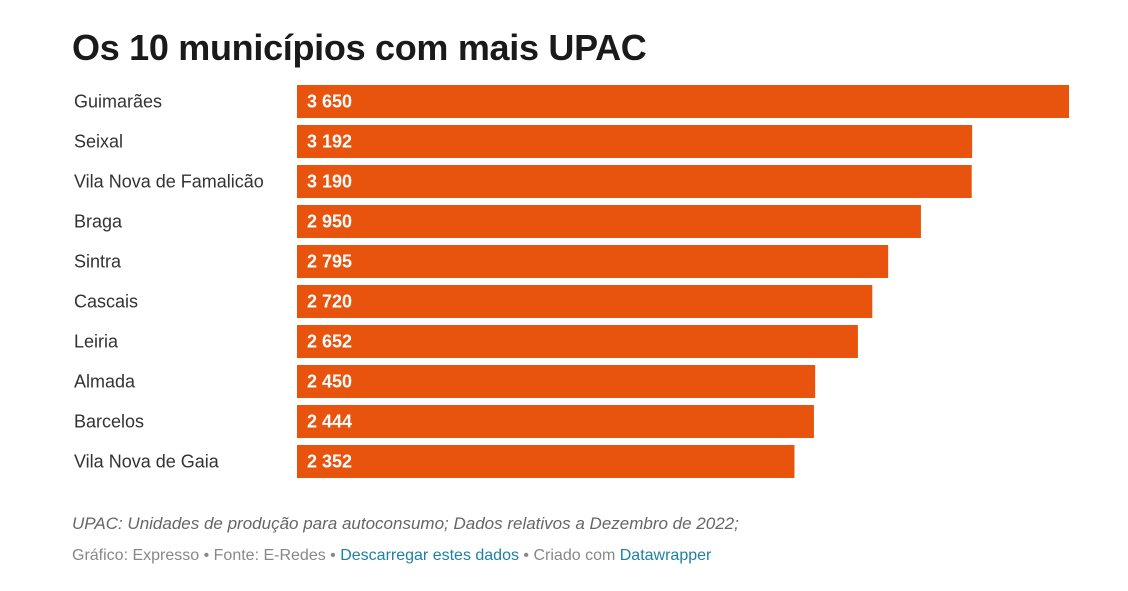 The image size is (1128, 591). What do you see at coordinates (98, 142) in the screenshot?
I see `category-label: Seixal` at bounding box center [98, 142].